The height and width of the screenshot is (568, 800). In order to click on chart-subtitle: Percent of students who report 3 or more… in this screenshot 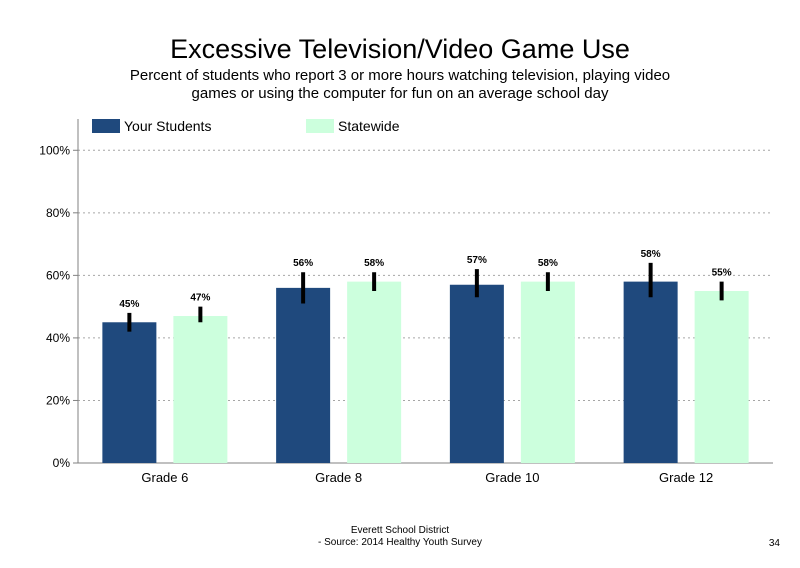, I will do `click(400, 84)`.